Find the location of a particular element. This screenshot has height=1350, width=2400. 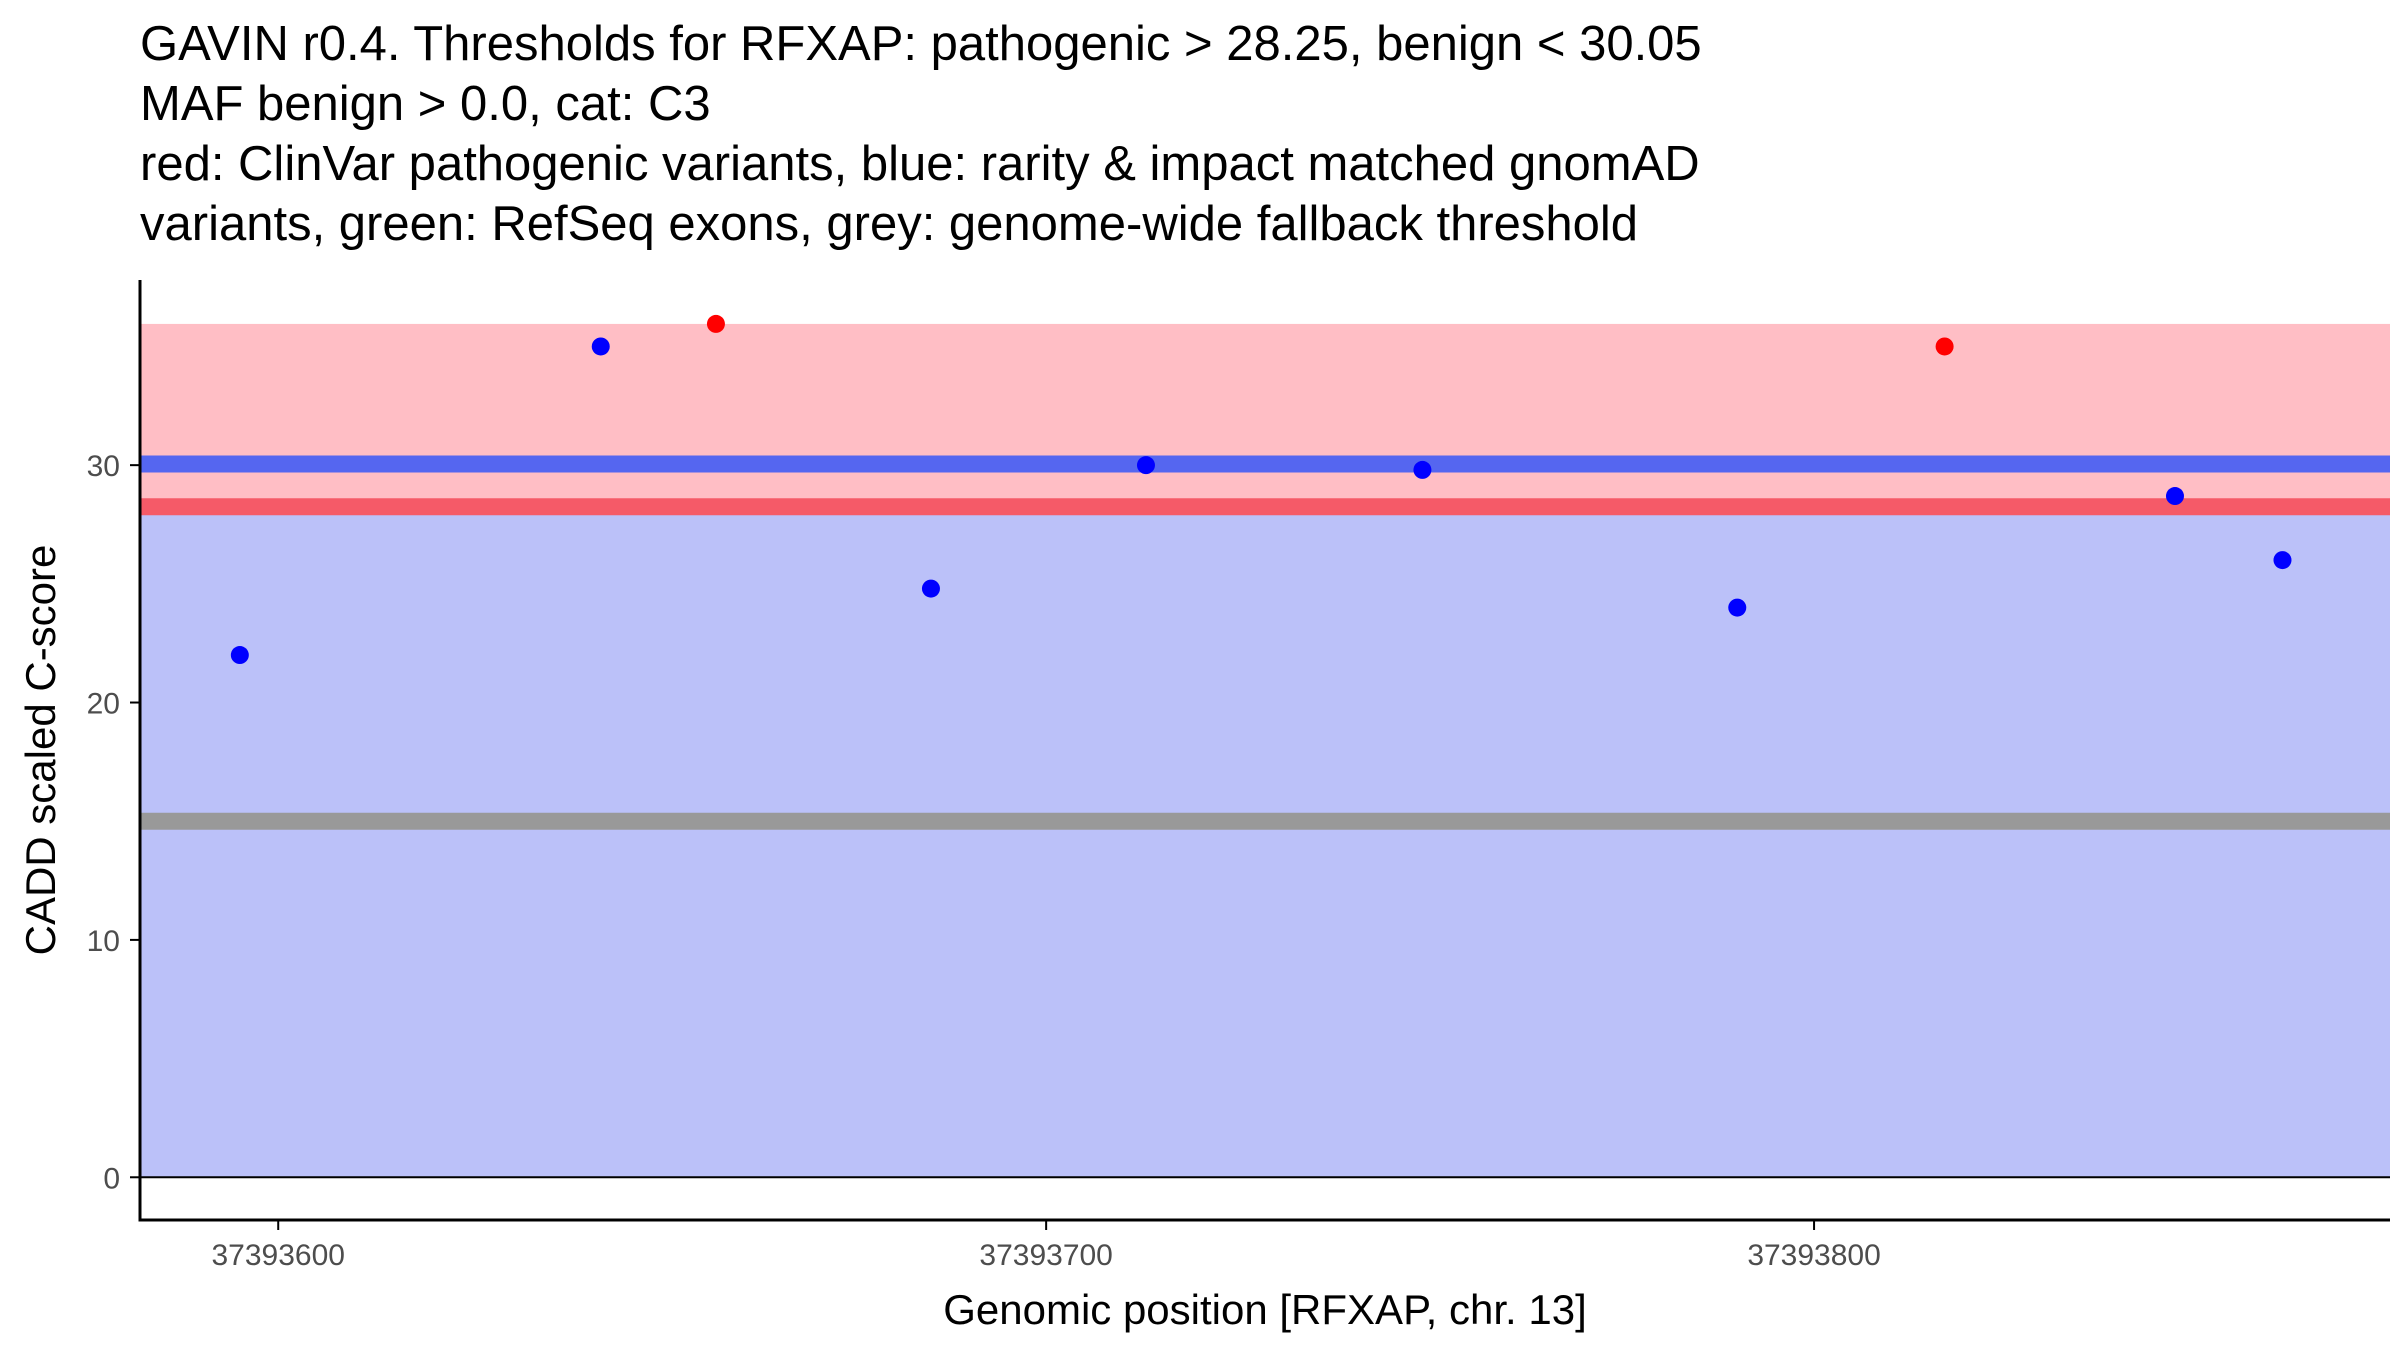

x-axis-title: Genomic position [RFXAP, chr. 13] is located at coordinates (1265, 1309).